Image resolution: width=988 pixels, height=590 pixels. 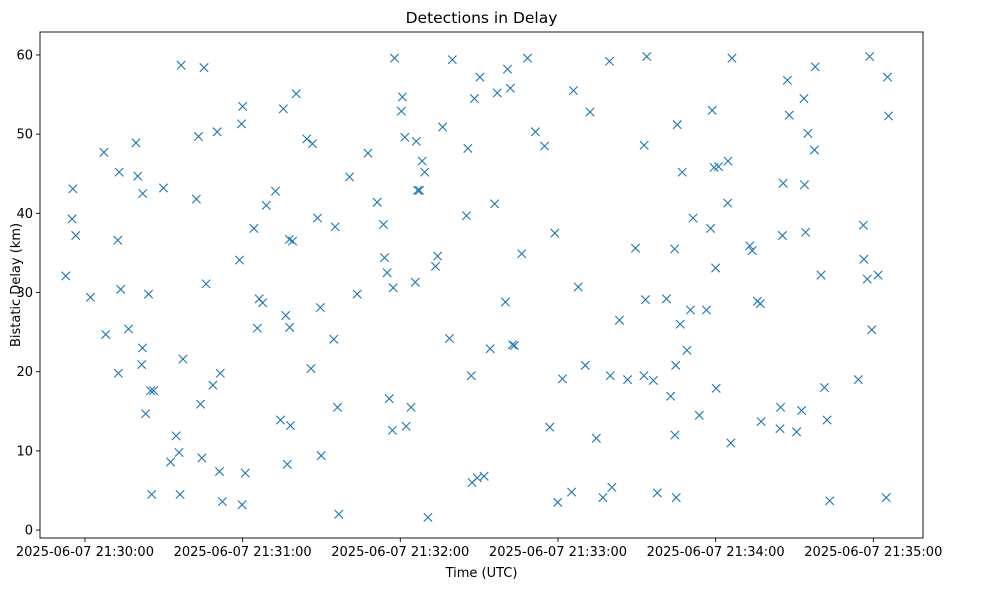 I want to click on chart-title: Detections in Delay, so click(x=482, y=18).